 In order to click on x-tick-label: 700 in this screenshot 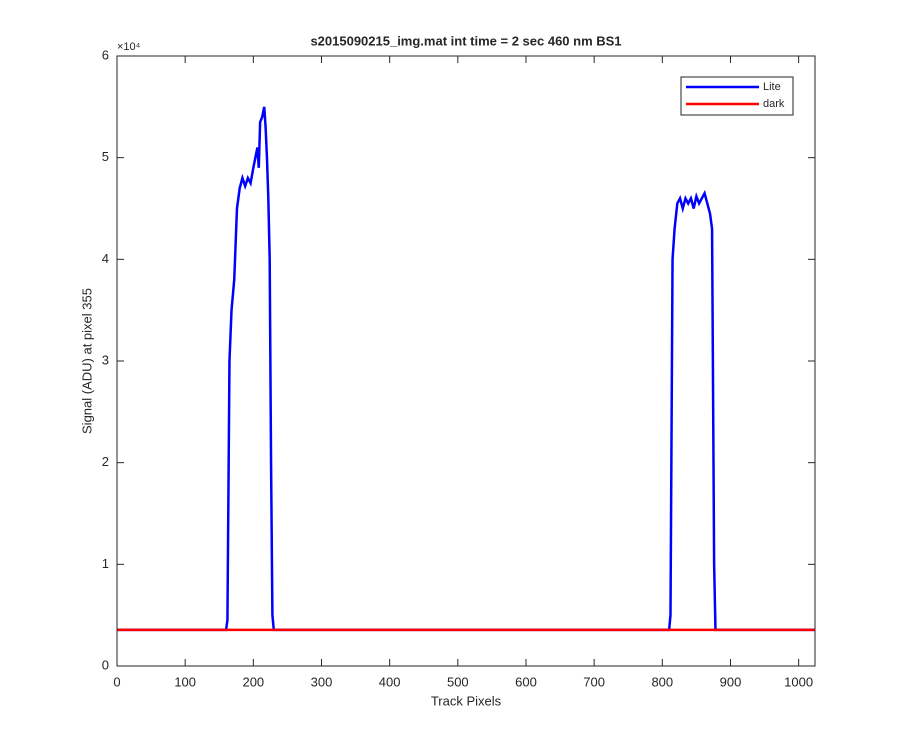, I will do `click(594, 681)`.